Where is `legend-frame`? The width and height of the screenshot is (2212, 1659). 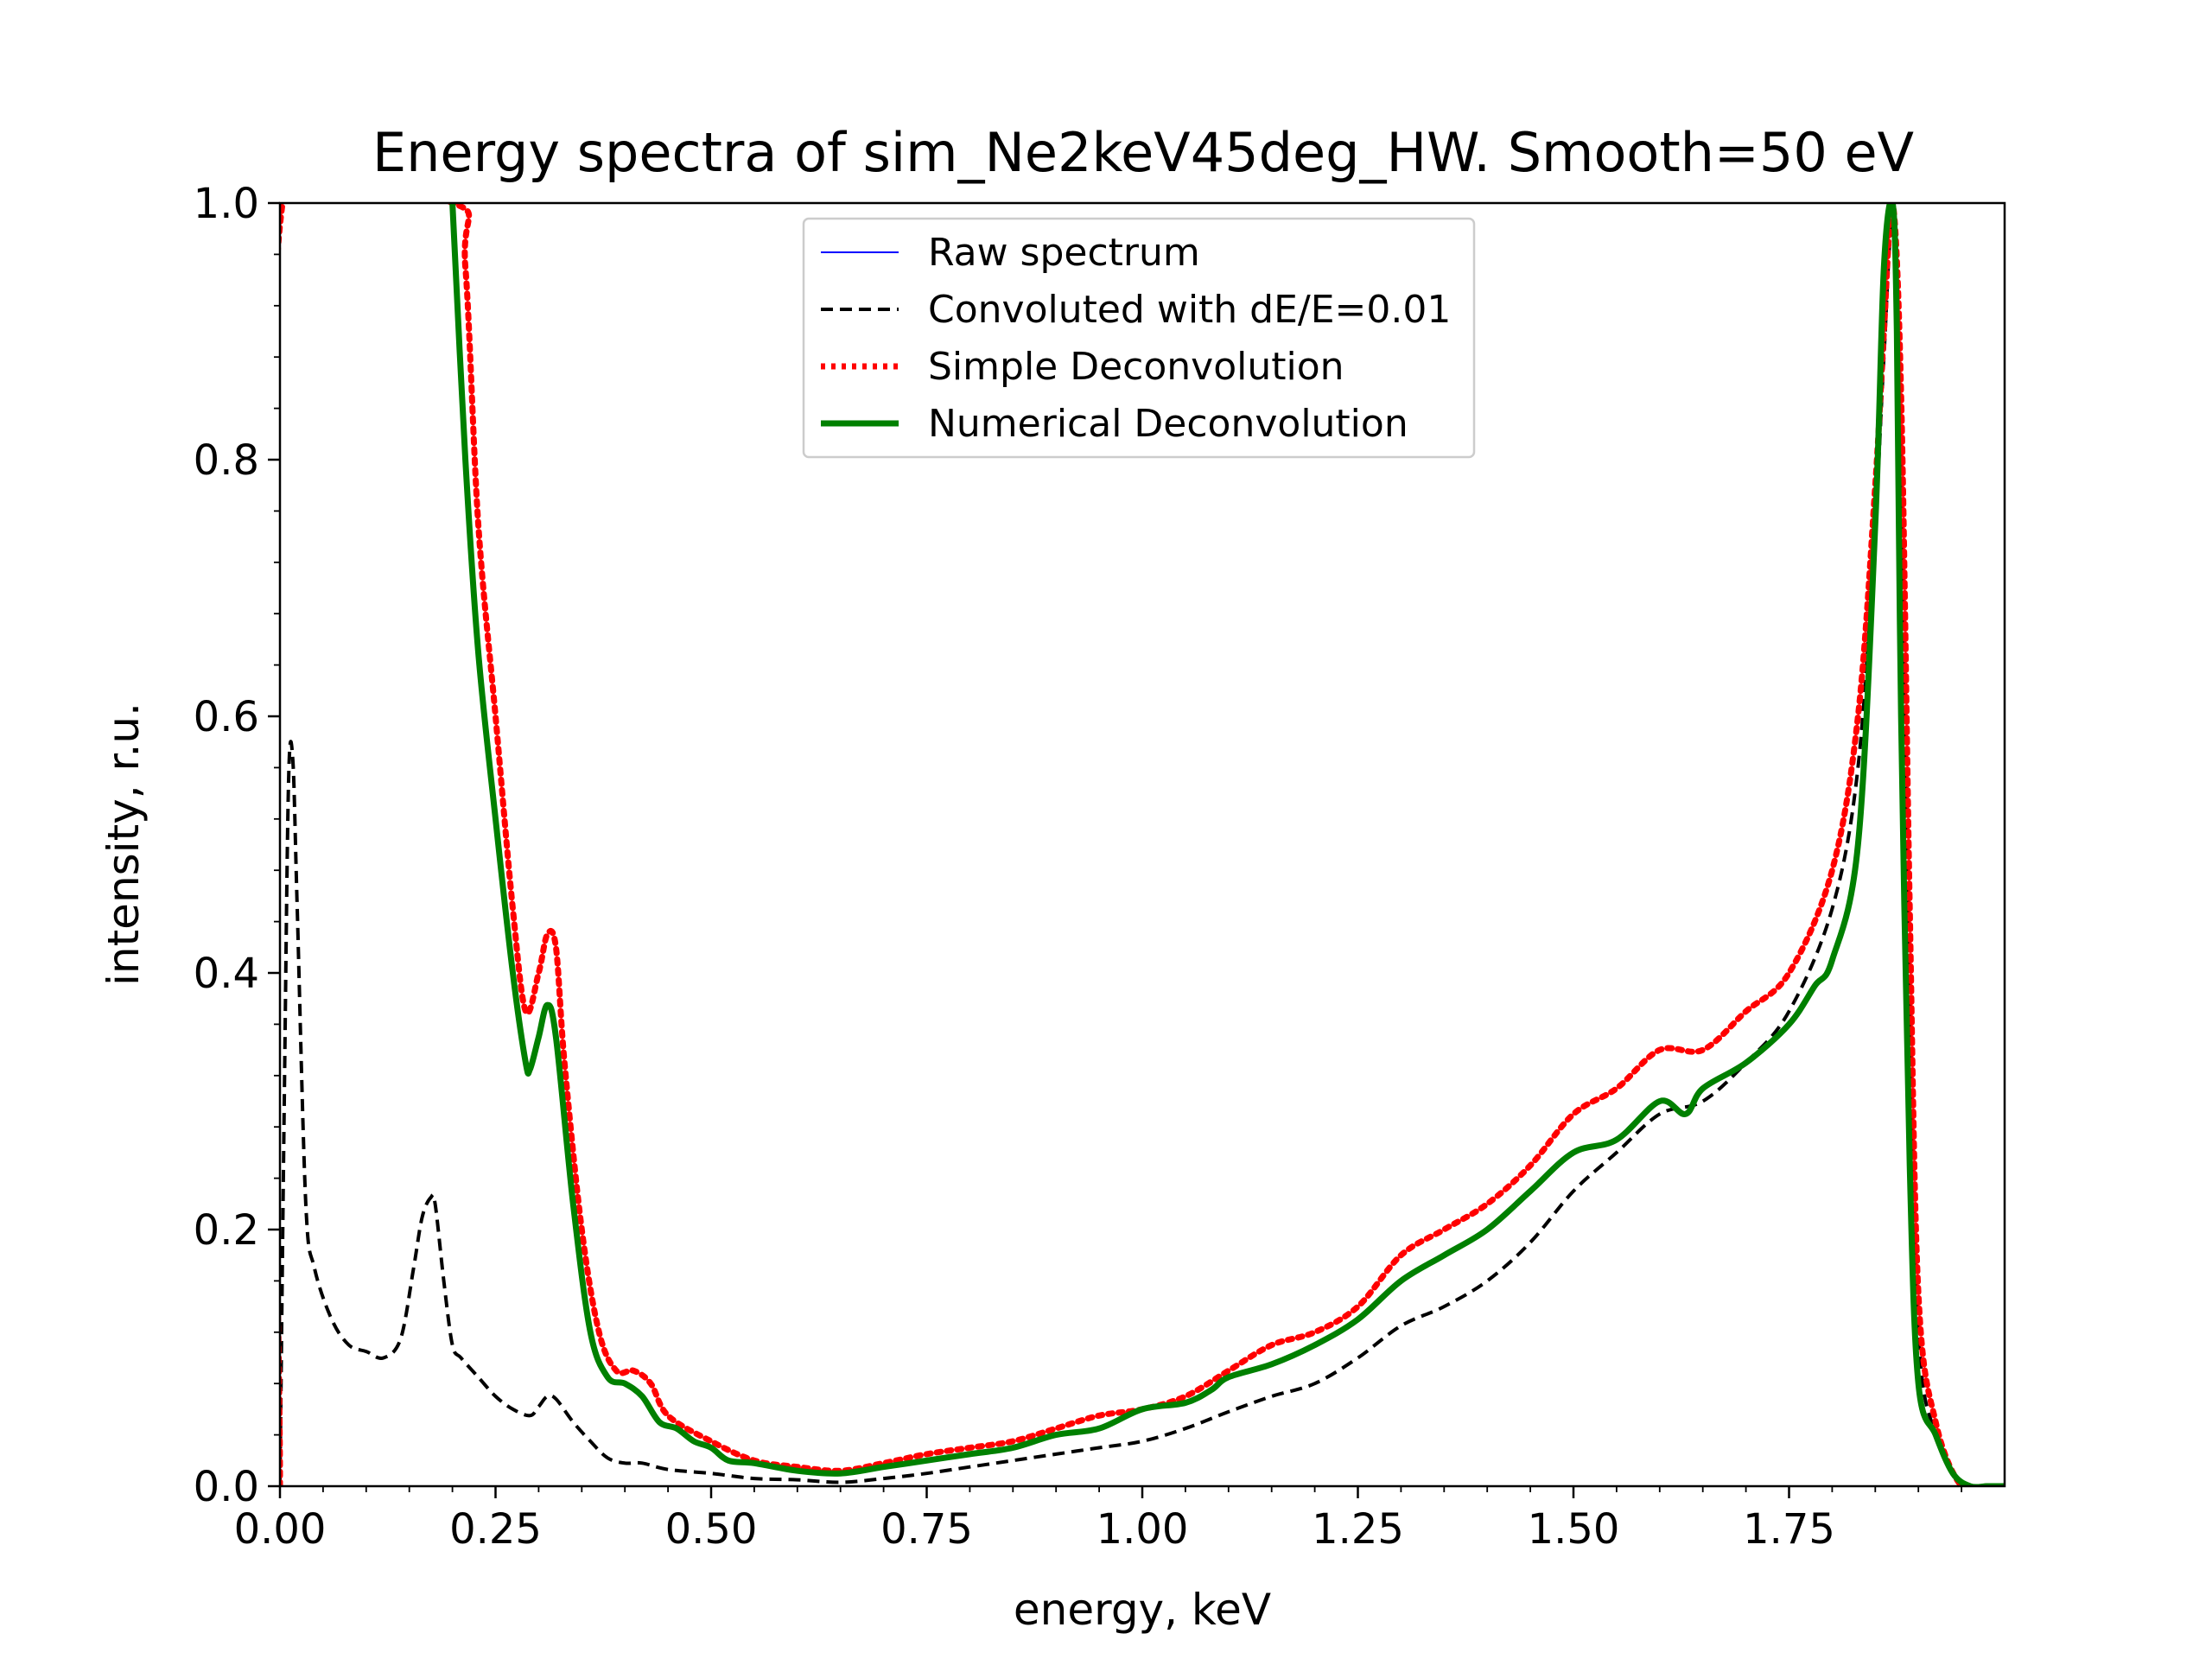
legend-frame is located at coordinates (1139, 338).